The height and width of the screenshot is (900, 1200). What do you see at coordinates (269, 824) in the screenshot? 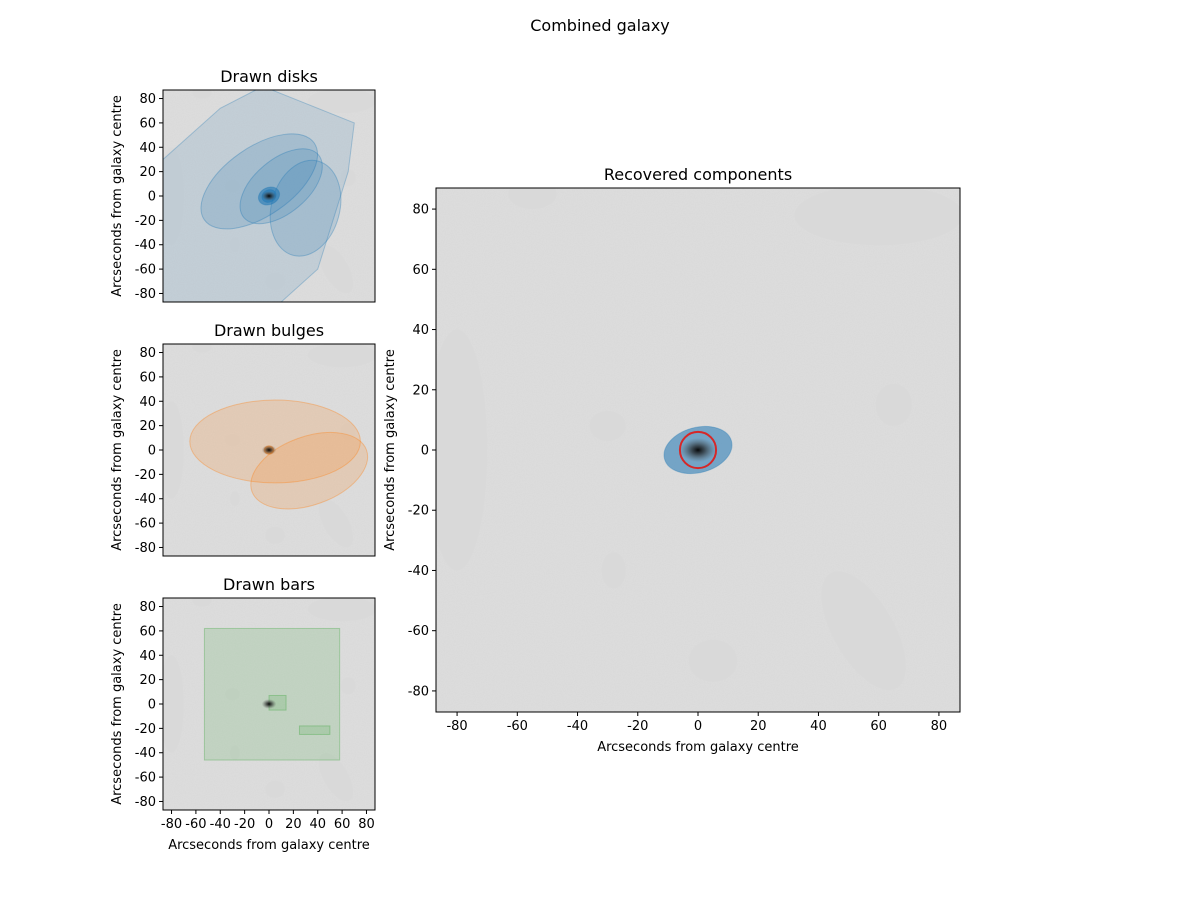
I see `x-tick-label: 0` at bounding box center [269, 824].